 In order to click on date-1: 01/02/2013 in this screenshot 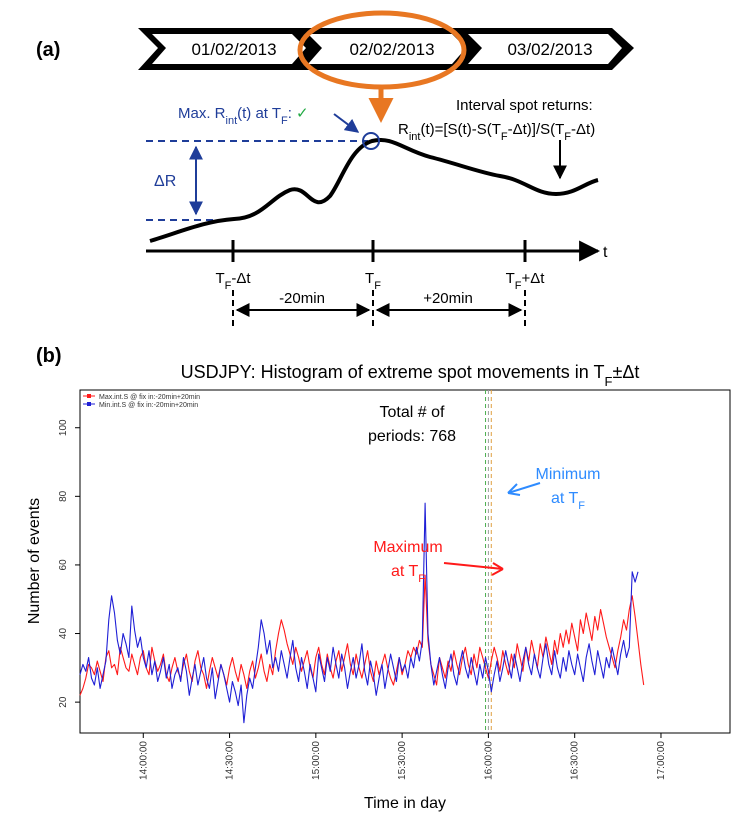, I will do `click(233, 49)`.